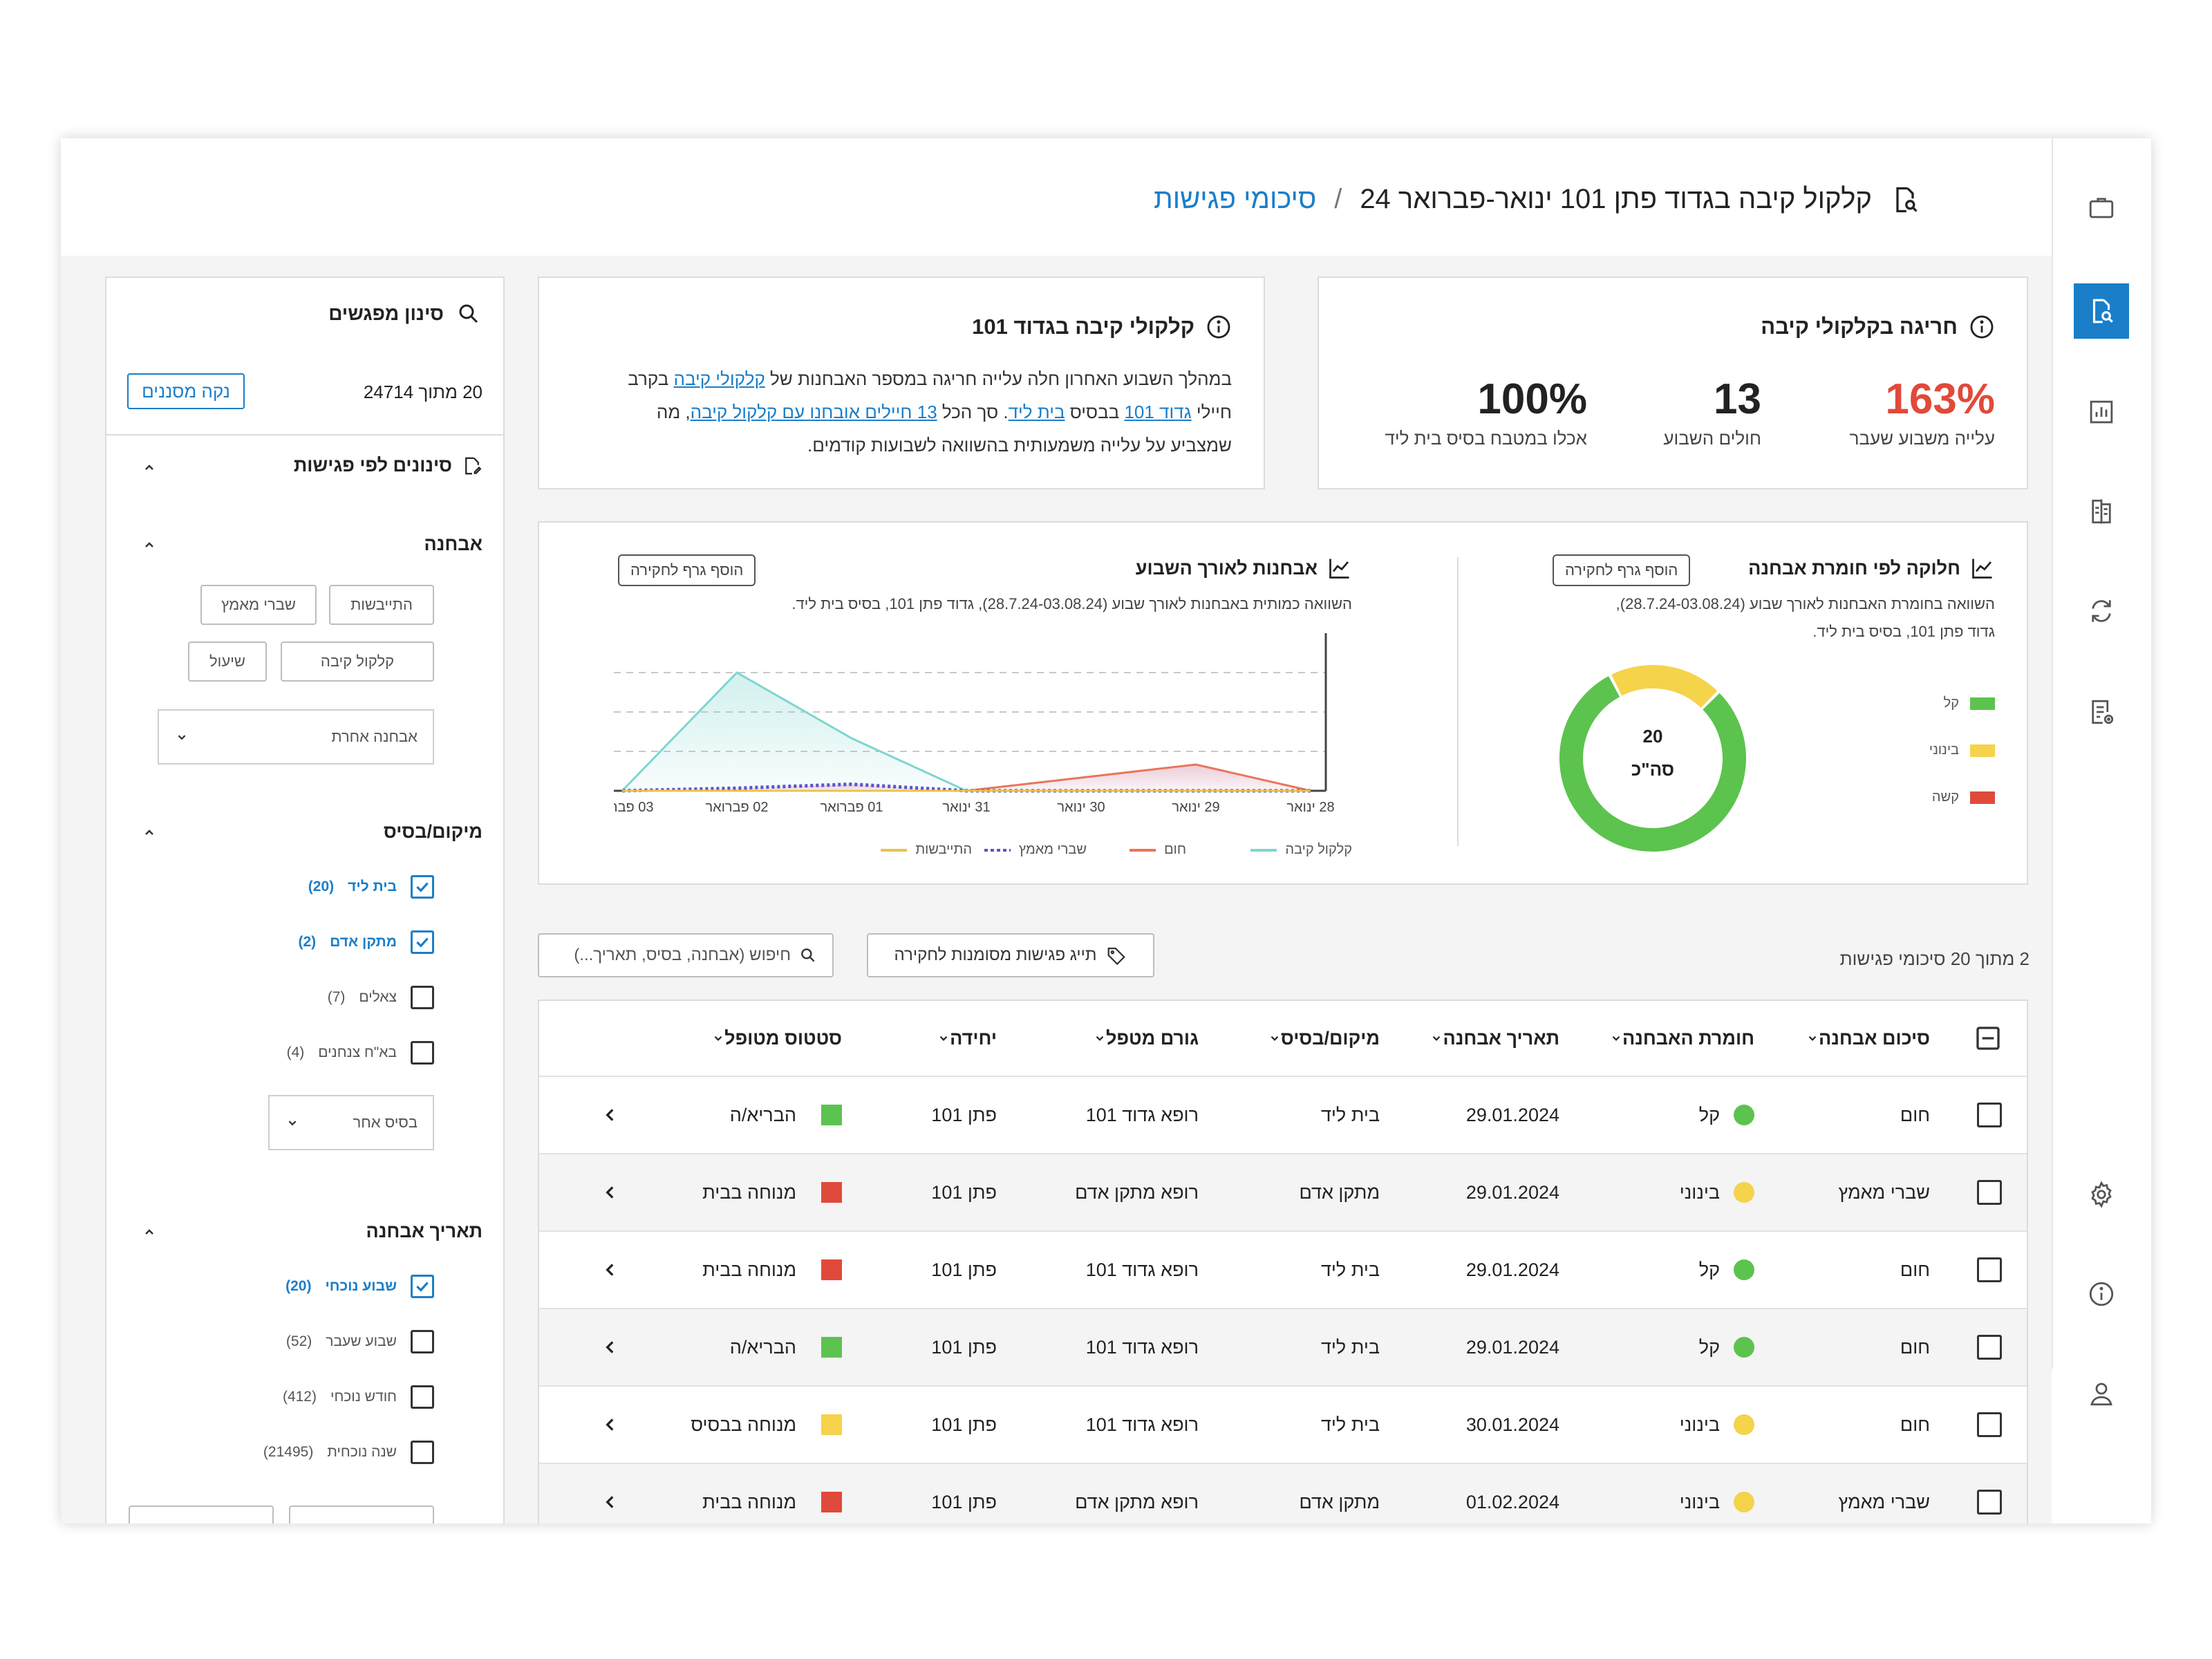 The height and width of the screenshot is (1659, 2212). I want to click on tag-meetings-button: תייג פגישות מסומנות לחקירה, so click(1011, 955).